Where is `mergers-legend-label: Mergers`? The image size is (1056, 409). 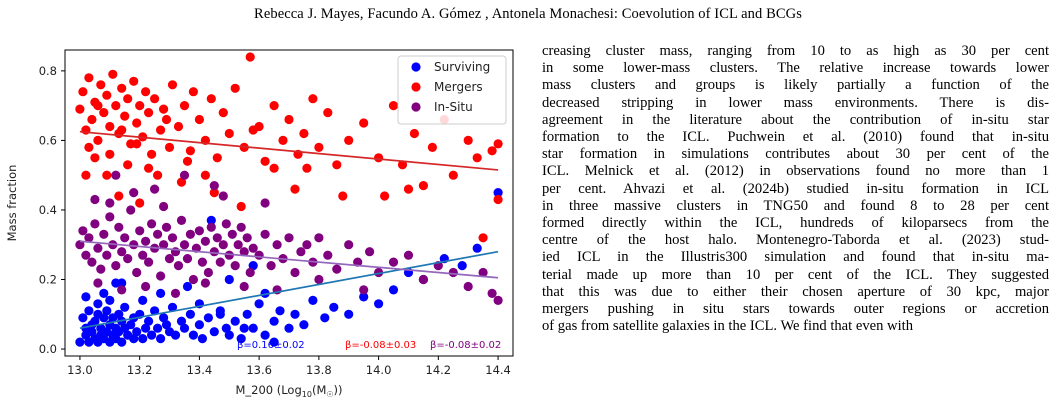
mergers-legend-label: Mergers is located at coordinates (458, 87).